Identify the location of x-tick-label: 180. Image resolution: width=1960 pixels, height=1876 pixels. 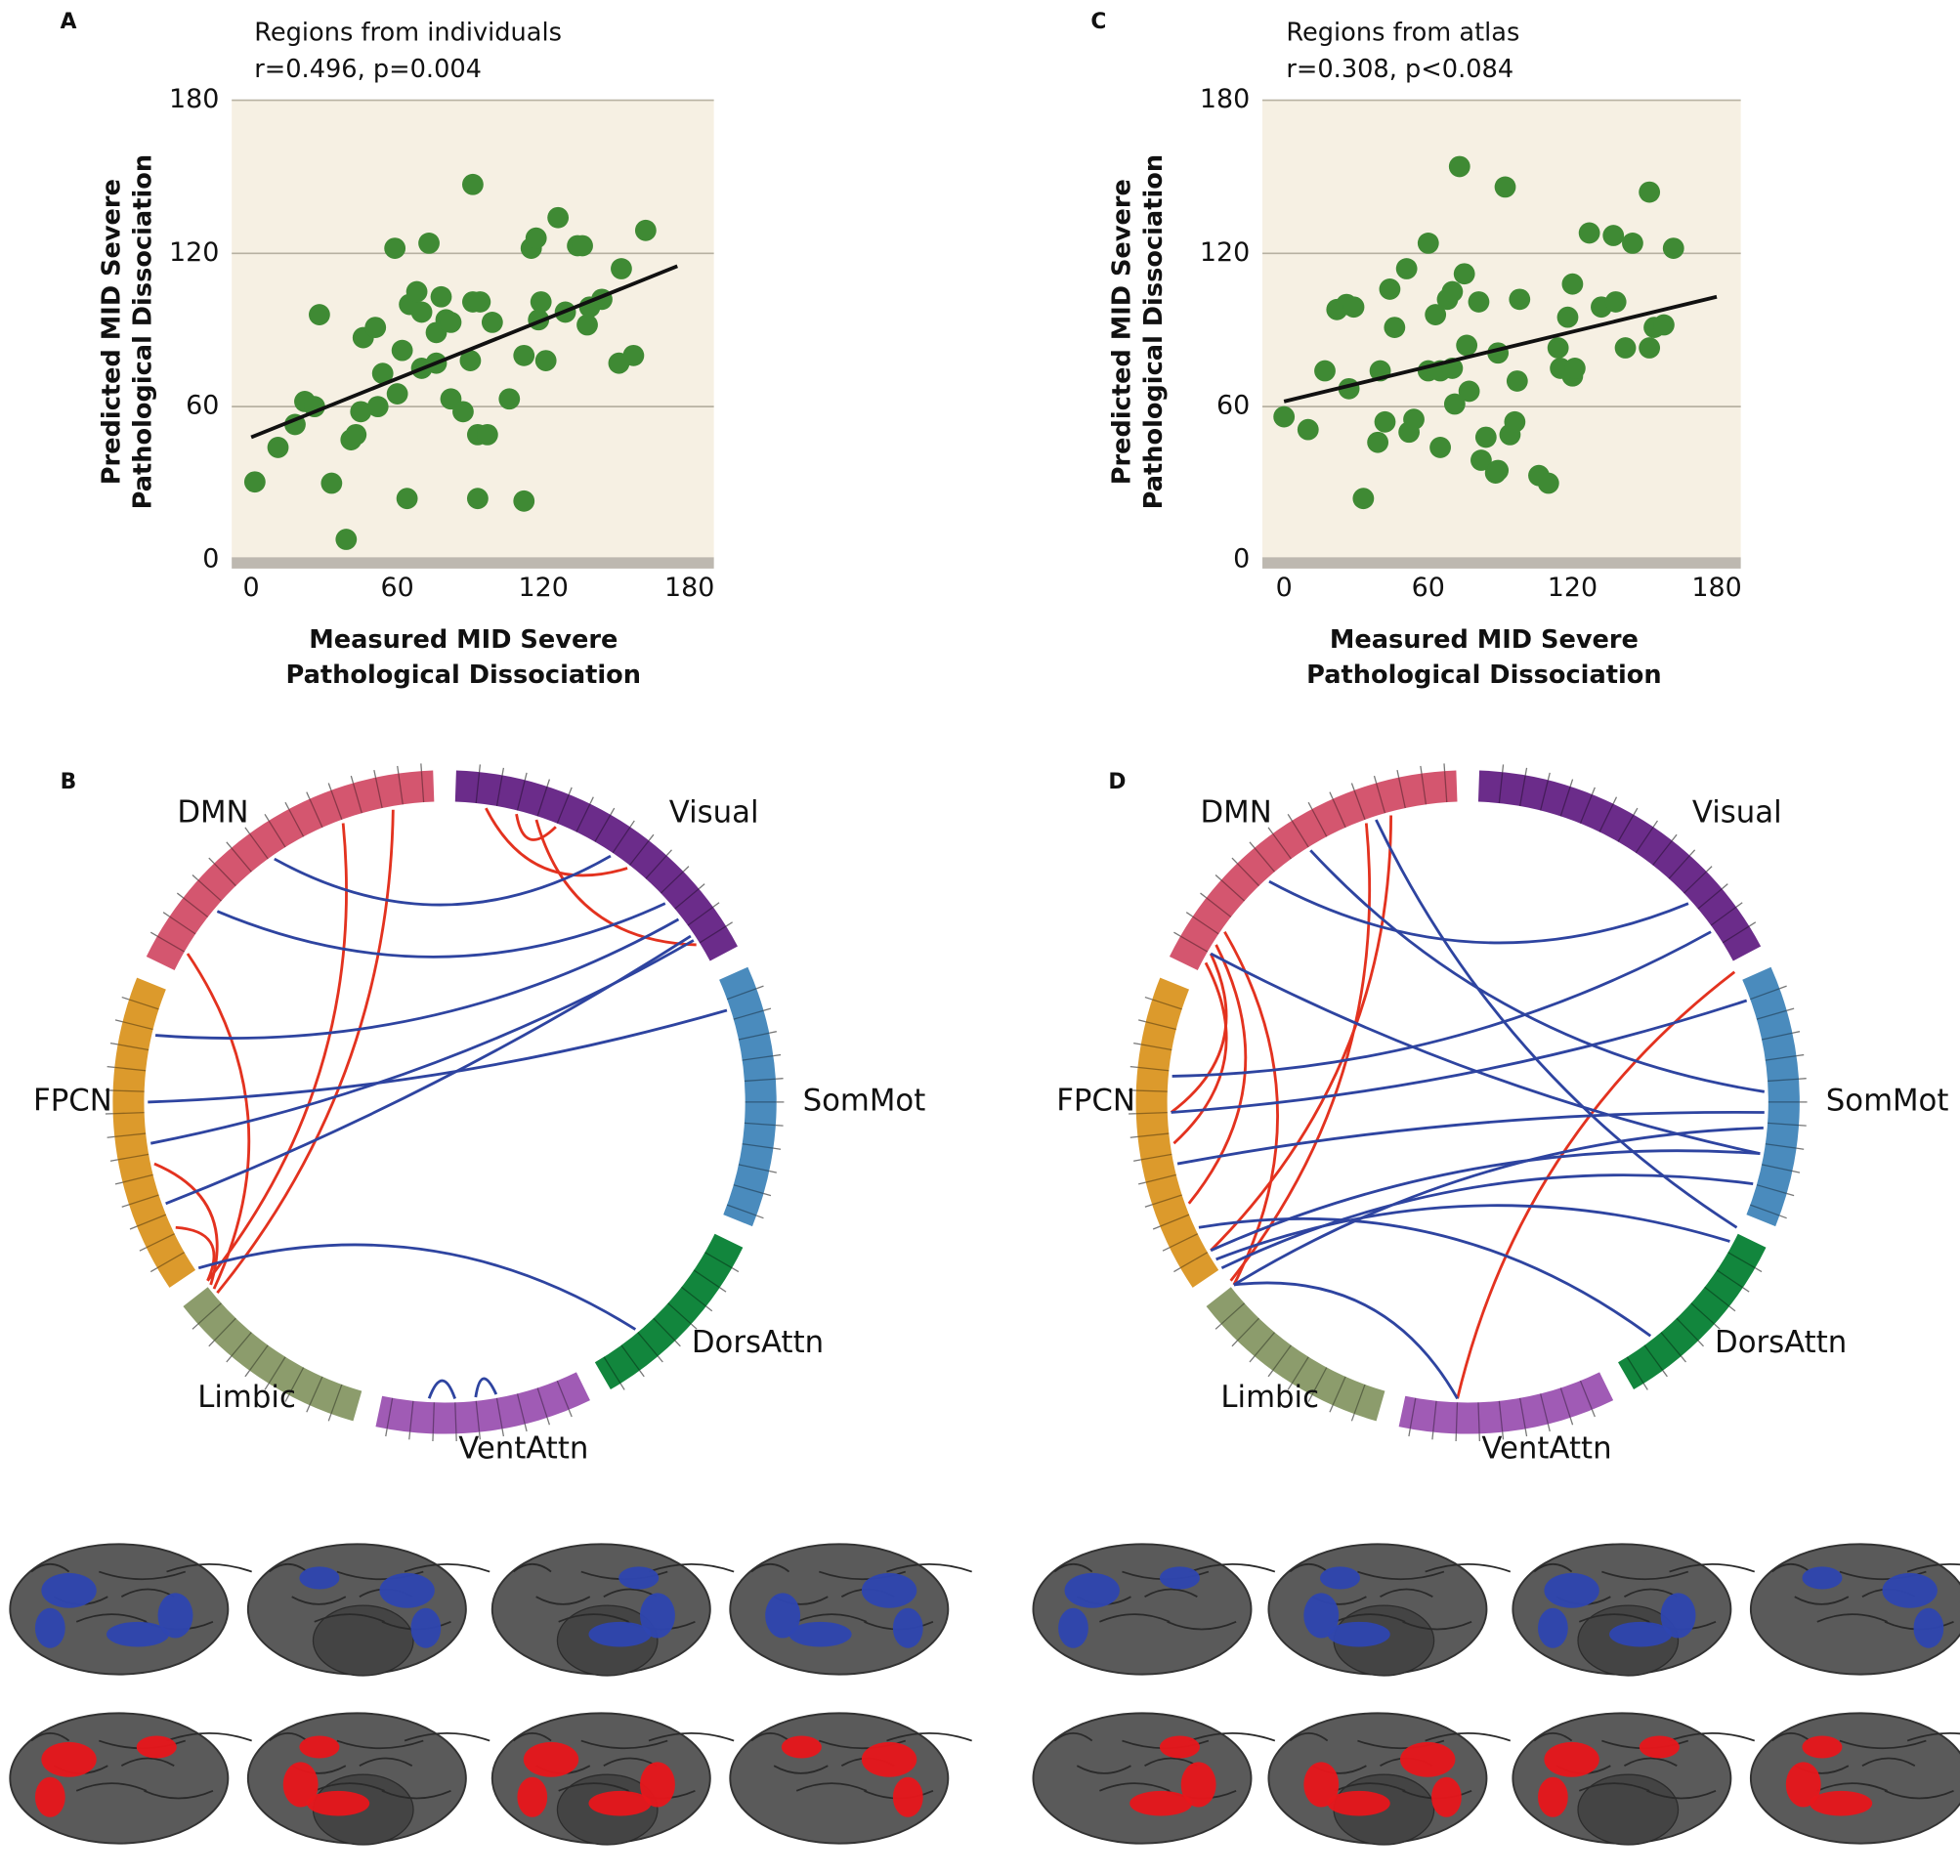
(689, 588).